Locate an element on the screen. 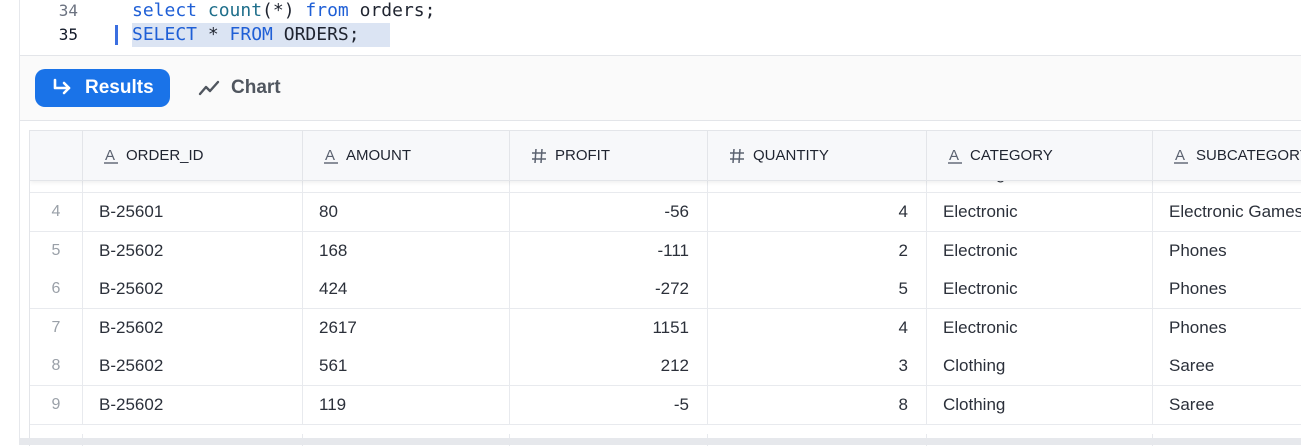 This screenshot has height=446, width=1301. column-name: SUBCATEGORY is located at coordinates (1248, 155).